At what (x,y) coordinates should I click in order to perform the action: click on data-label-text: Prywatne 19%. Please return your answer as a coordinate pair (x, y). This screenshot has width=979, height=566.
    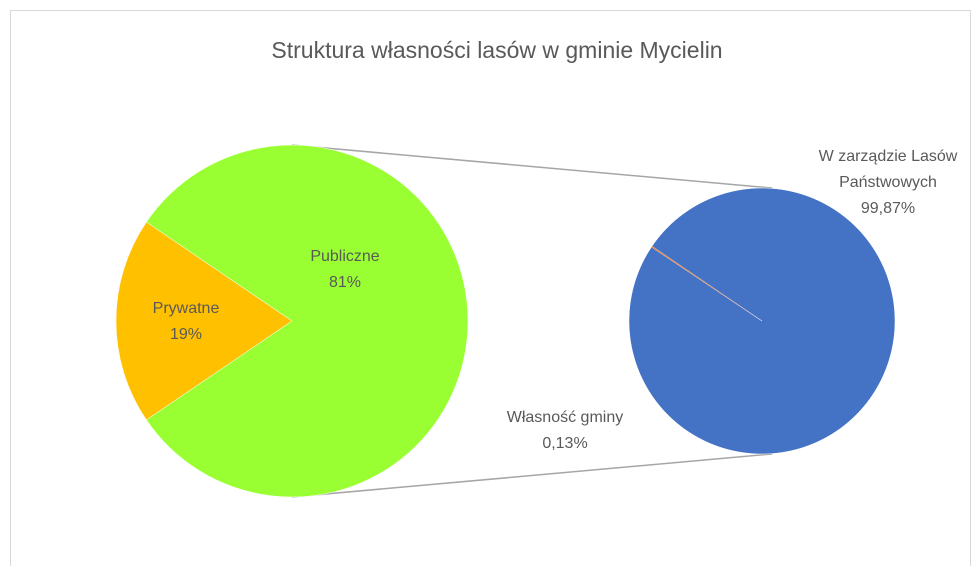
    Looking at the image, I should click on (186, 322).